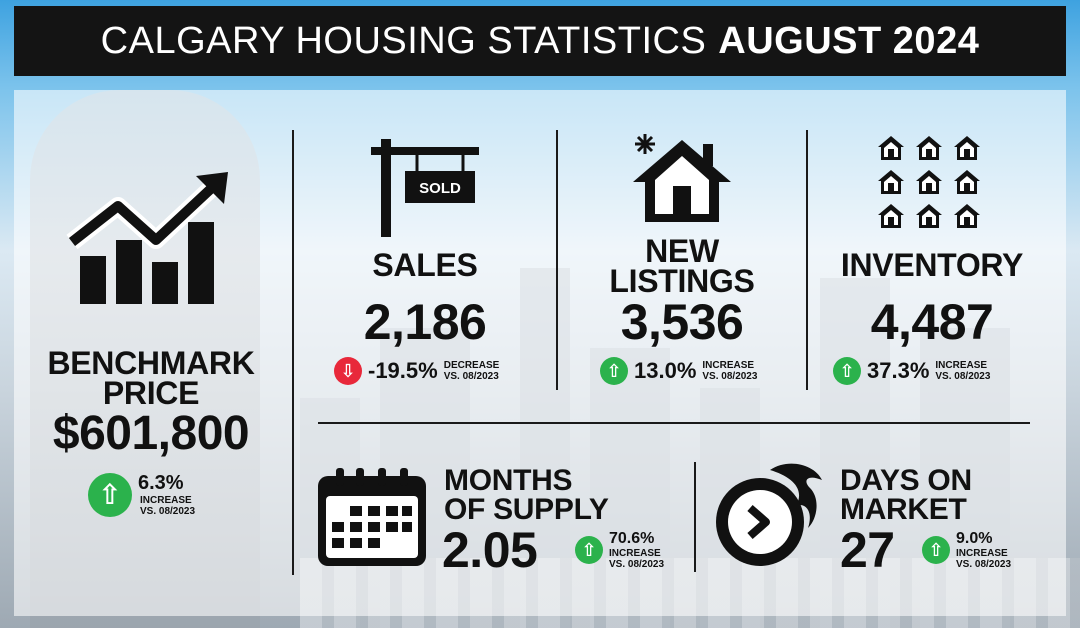 The width and height of the screenshot is (1080, 628). I want to click on sales-value: 2,186, so click(425, 322).